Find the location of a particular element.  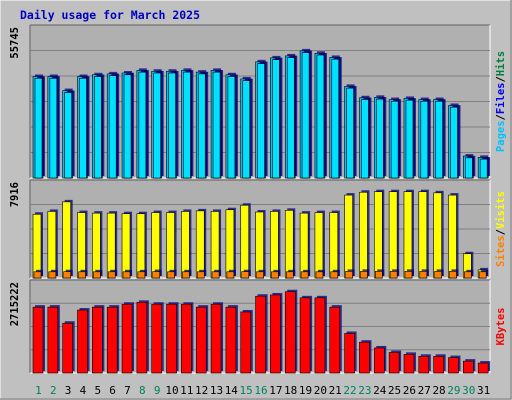

legend-item: Files is located at coordinates (501, 99).